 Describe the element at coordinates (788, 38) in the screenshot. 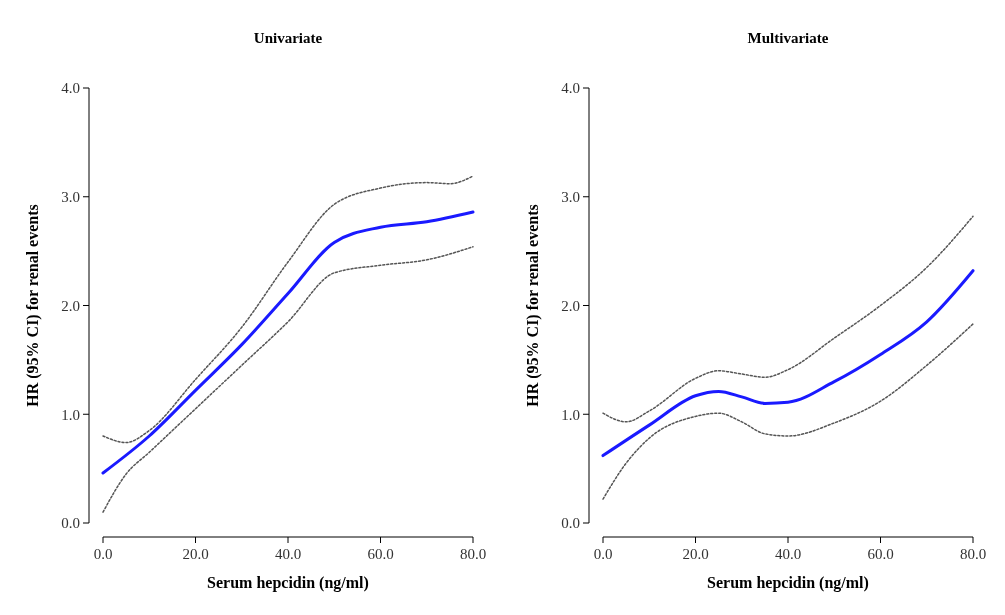

I see `chart-title: Multivariate` at that location.